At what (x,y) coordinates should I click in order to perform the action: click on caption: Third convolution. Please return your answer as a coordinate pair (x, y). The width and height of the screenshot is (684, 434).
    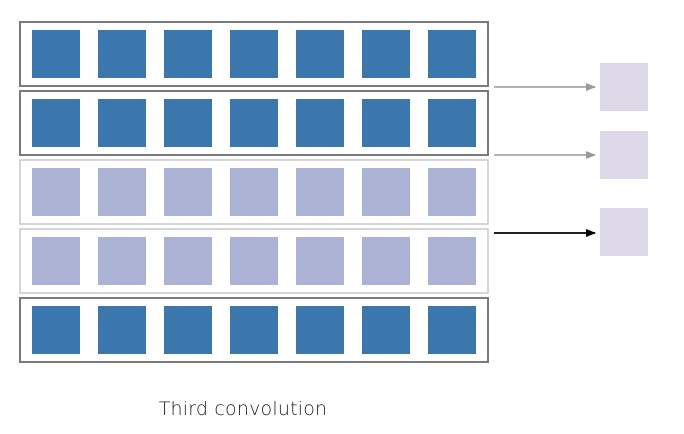
    Looking at the image, I should click on (243, 409).